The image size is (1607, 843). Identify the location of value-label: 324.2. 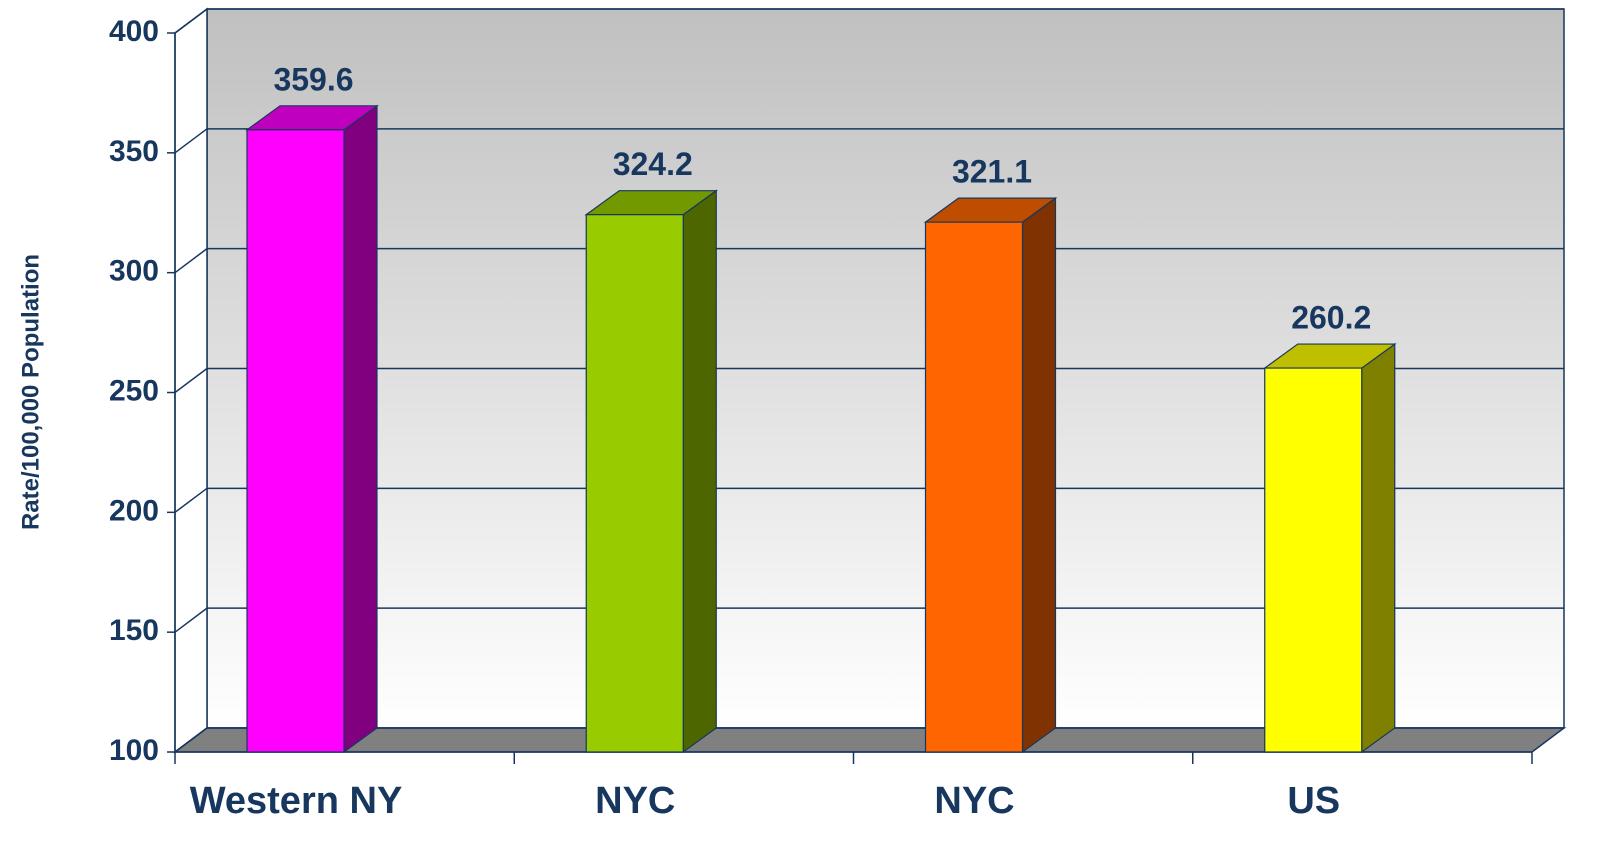
(653, 164).